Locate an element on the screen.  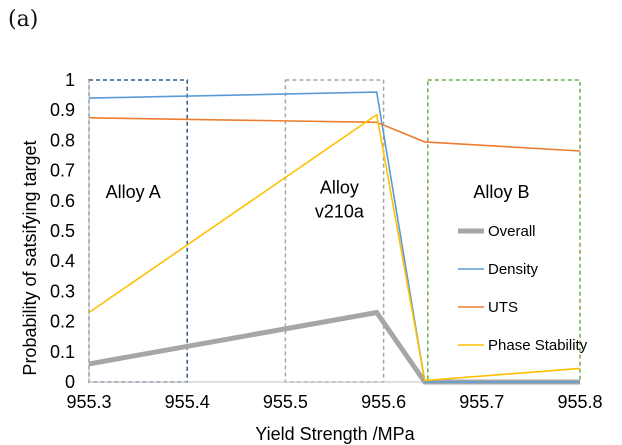
y-tick-label: 0.1 is located at coordinates (62, 352).